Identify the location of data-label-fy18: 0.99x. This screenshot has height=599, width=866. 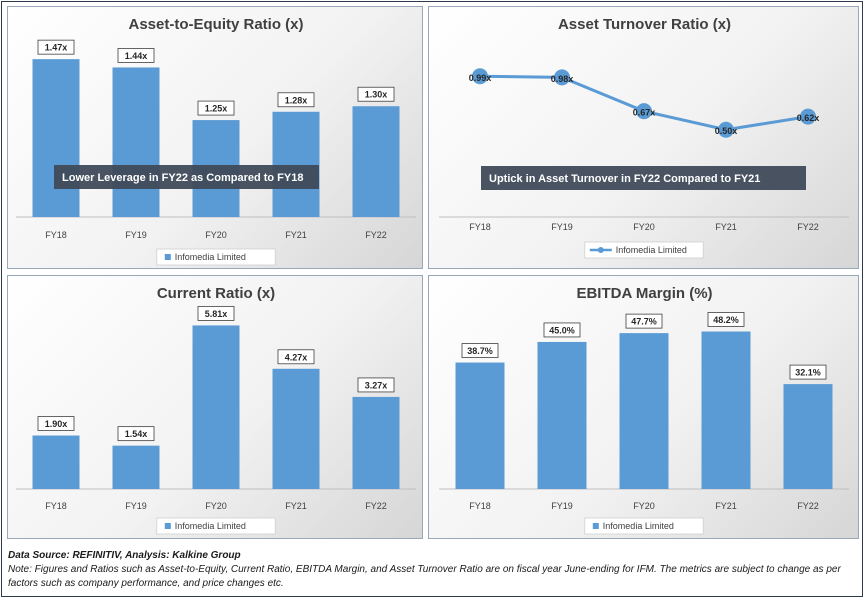
(480, 78).